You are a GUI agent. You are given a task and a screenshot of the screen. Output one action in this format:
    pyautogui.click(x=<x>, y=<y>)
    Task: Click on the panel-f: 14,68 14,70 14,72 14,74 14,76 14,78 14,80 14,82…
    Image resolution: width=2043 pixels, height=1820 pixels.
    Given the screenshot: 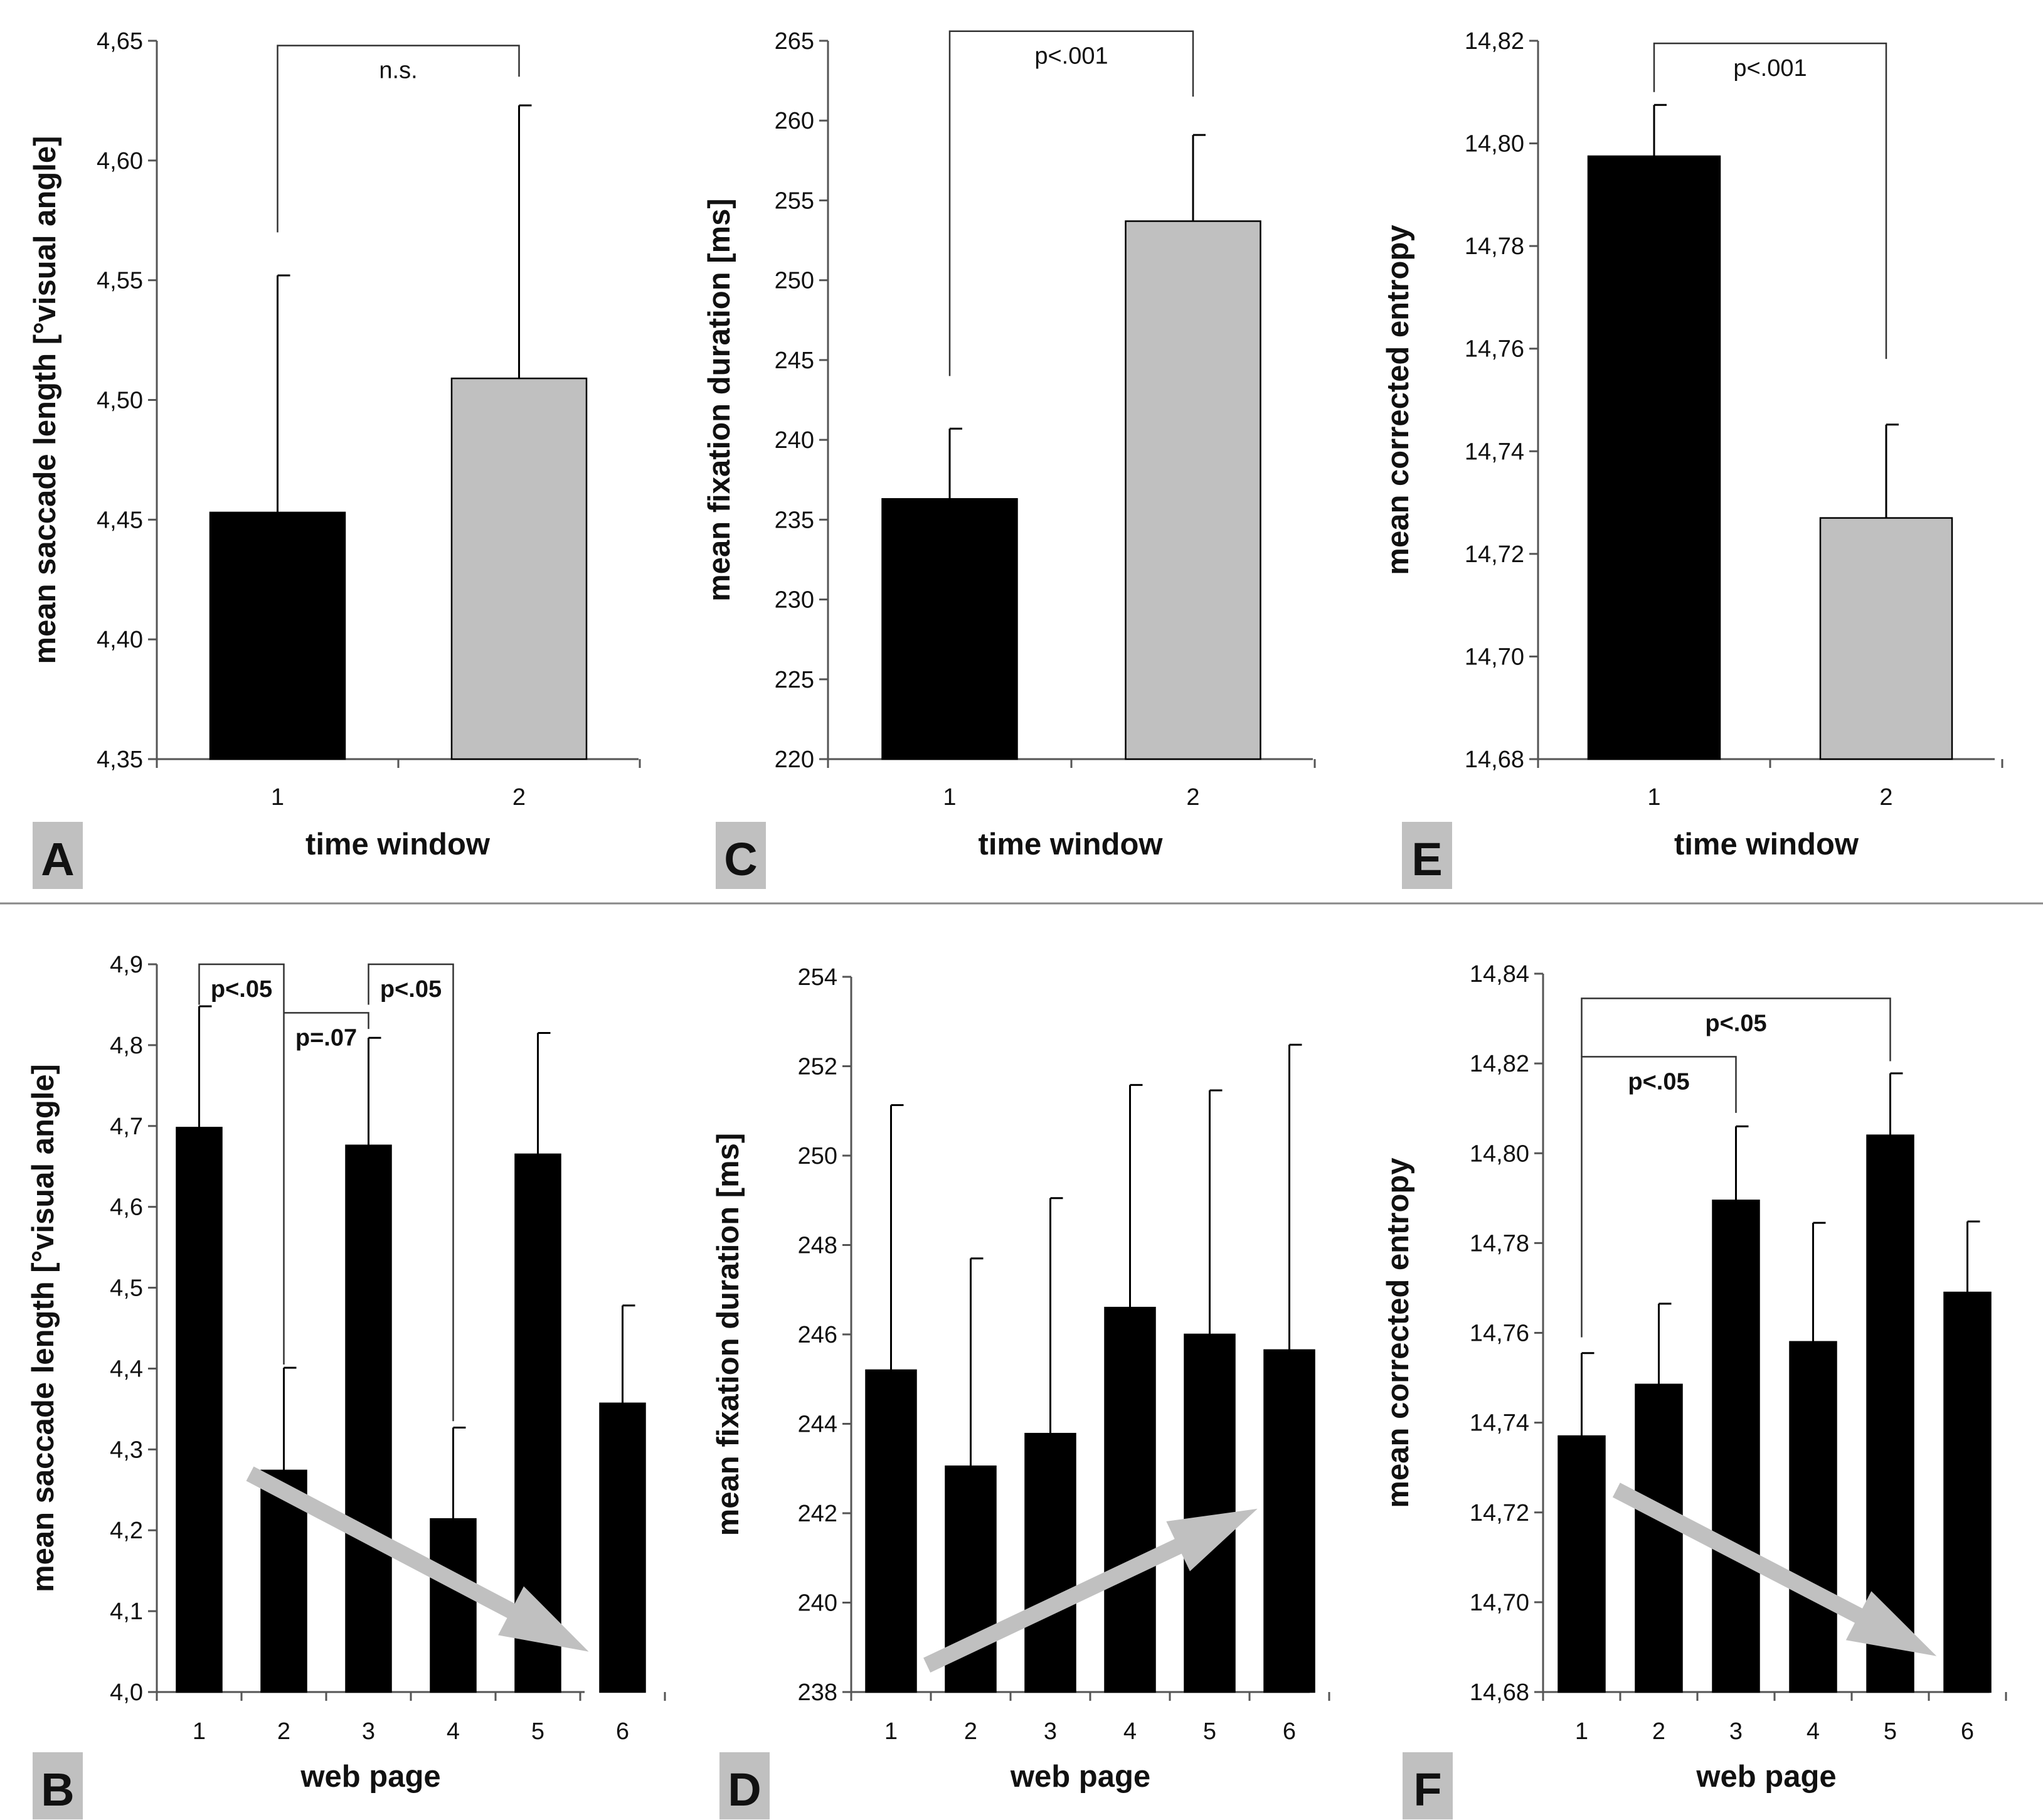 What is the action you would take?
    pyautogui.click(x=1694, y=1390)
    